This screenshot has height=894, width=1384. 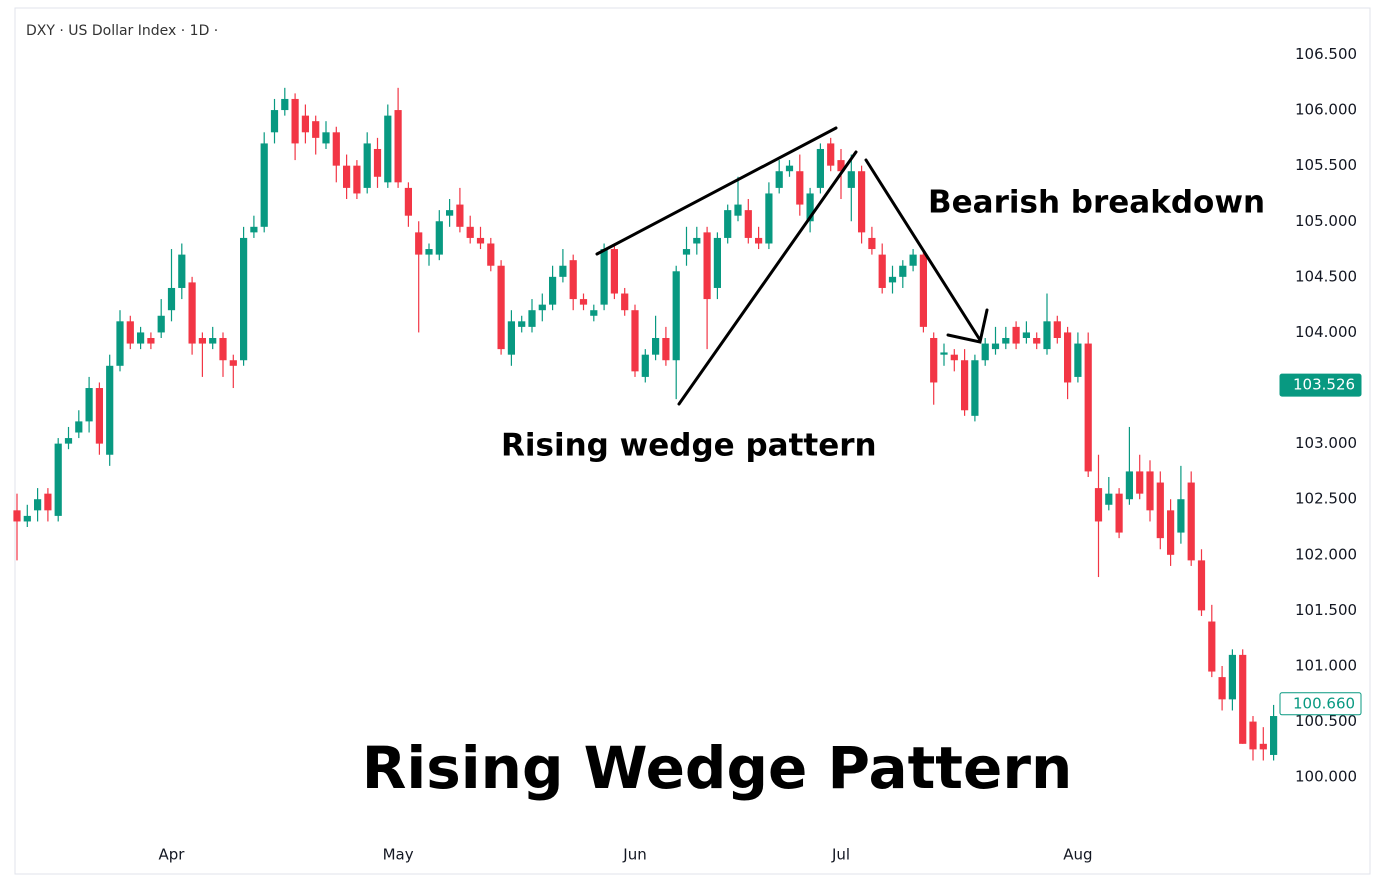 I want to click on y-tick-label: 100.000, so click(x=1326, y=777).